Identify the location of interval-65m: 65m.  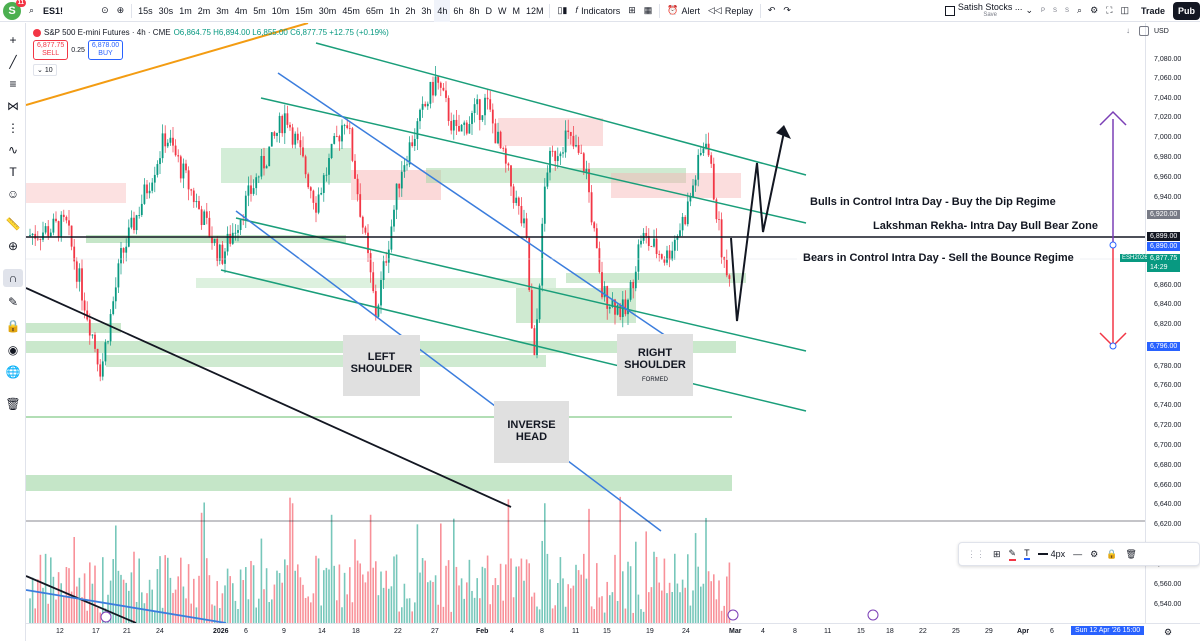
(374, 10).